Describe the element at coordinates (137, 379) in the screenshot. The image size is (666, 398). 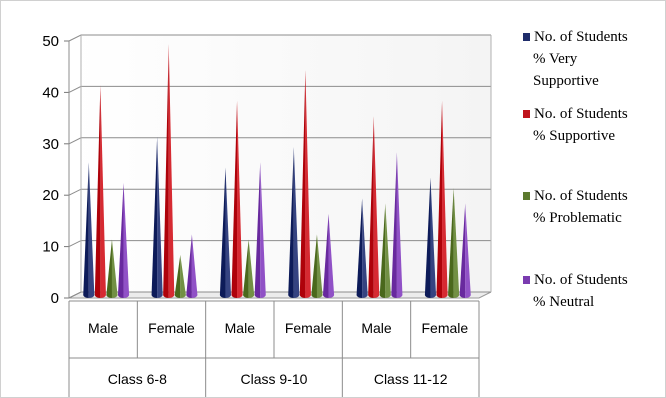
I see `group-label-1: Class 6-8` at that location.